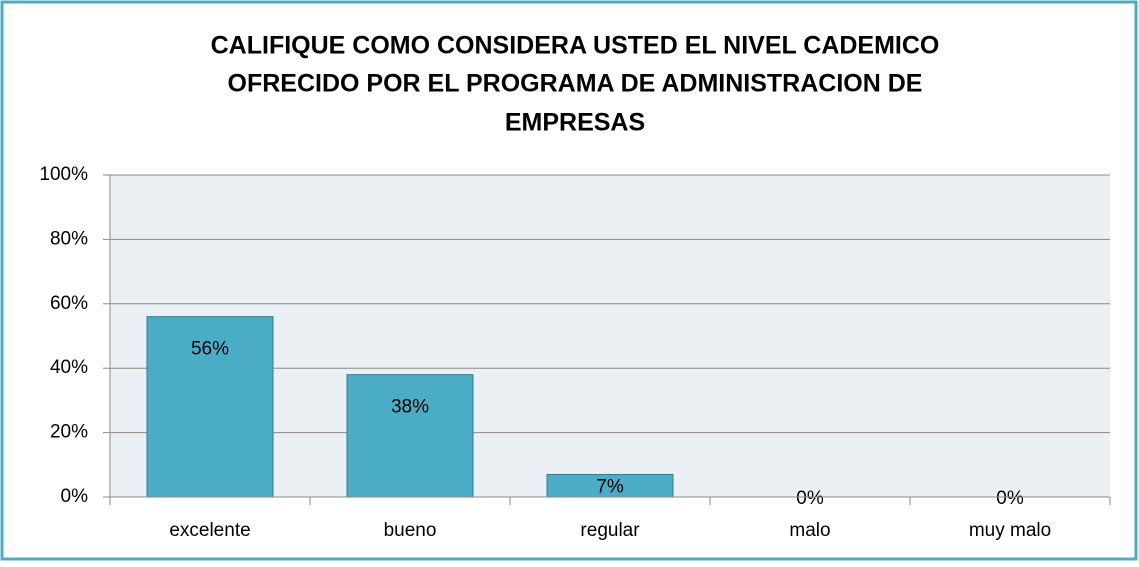 Image resolution: width=1139 pixels, height=567 pixels. I want to click on y-tick-label: 100%, so click(63, 174).